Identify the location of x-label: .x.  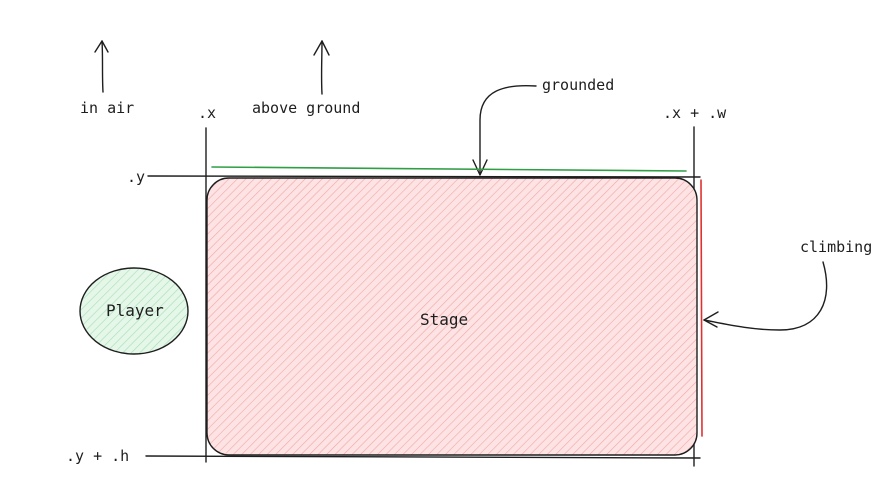
(207, 113).